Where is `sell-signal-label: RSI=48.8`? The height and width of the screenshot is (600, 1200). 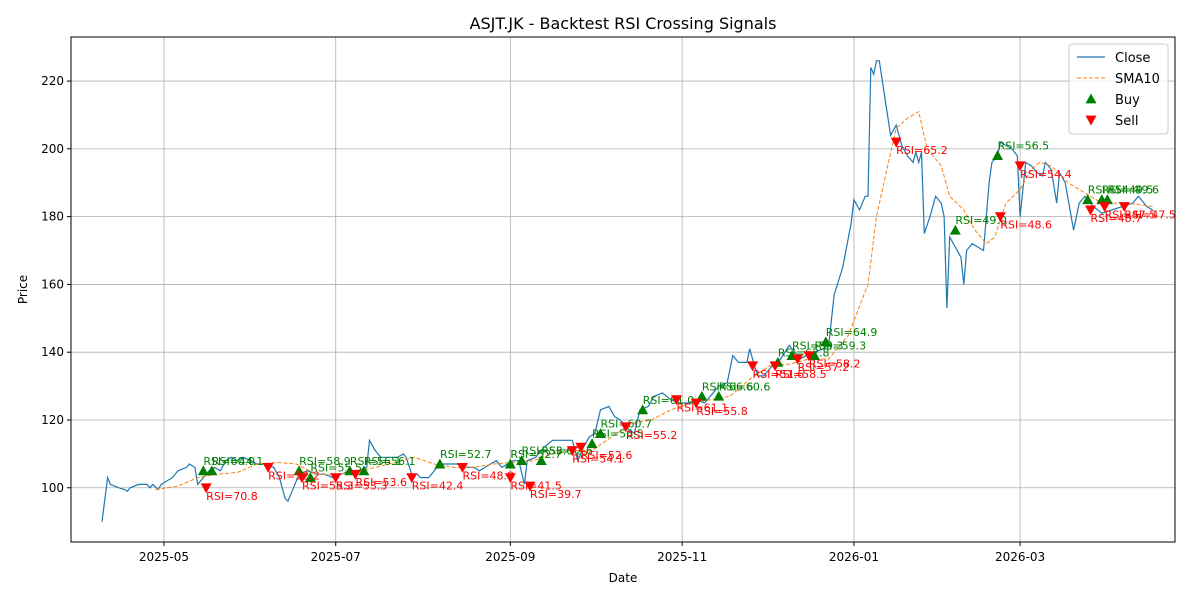
sell-signal-label: RSI=48.8 is located at coordinates (488, 475).